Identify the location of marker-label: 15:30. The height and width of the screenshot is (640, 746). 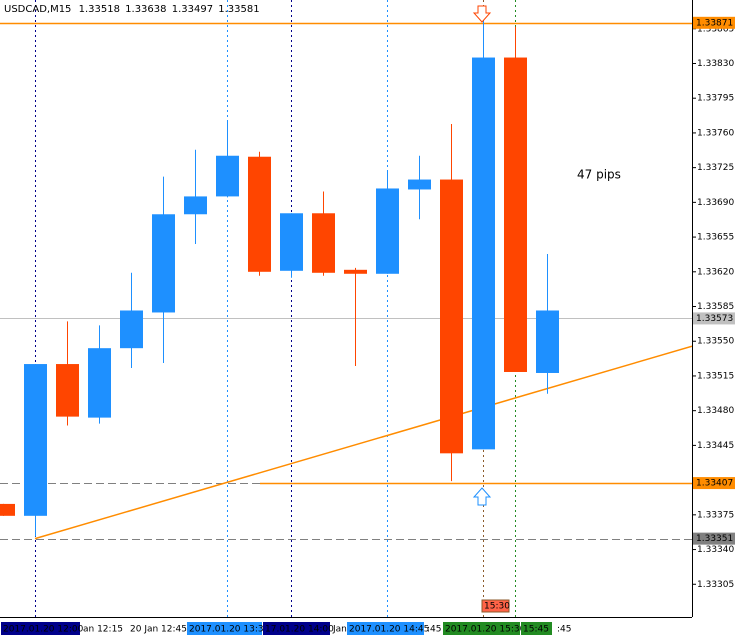
(497, 607).